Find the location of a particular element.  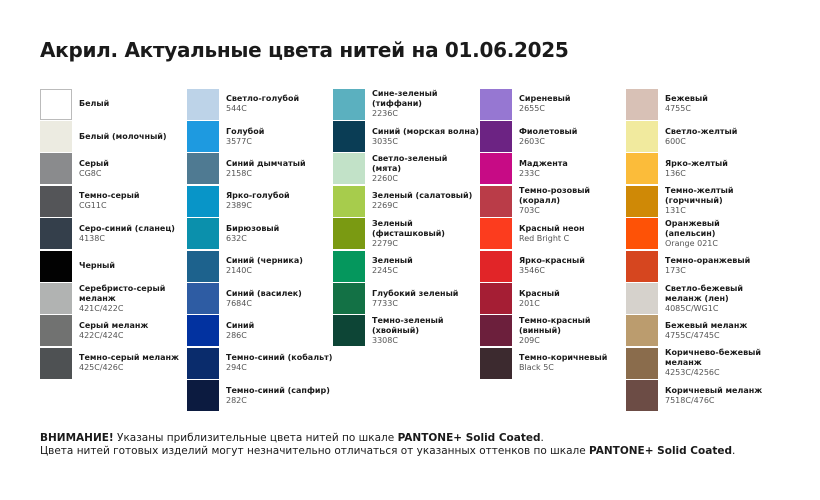

color-item: Синий дымчатый 2158C is located at coordinates (260, 169).